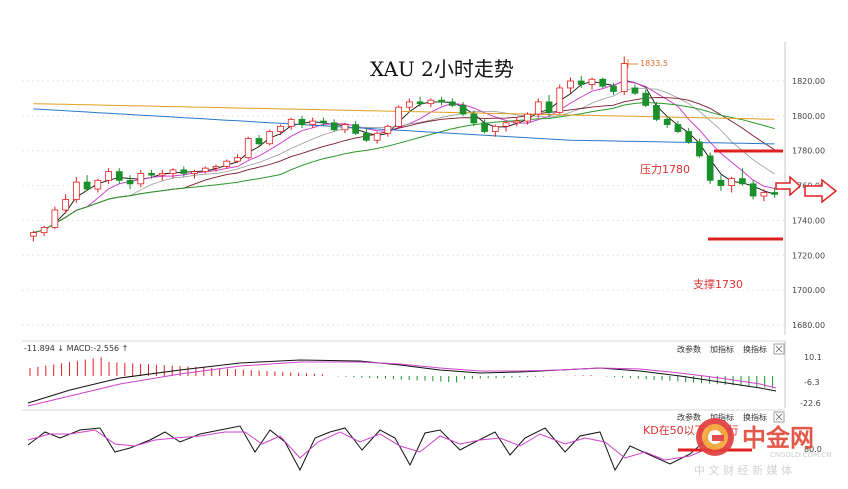 This screenshot has width=848, height=489. What do you see at coordinates (808, 81) in the screenshot?
I see `y-tick-label: 1820.00` at bounding box center [808, 81].